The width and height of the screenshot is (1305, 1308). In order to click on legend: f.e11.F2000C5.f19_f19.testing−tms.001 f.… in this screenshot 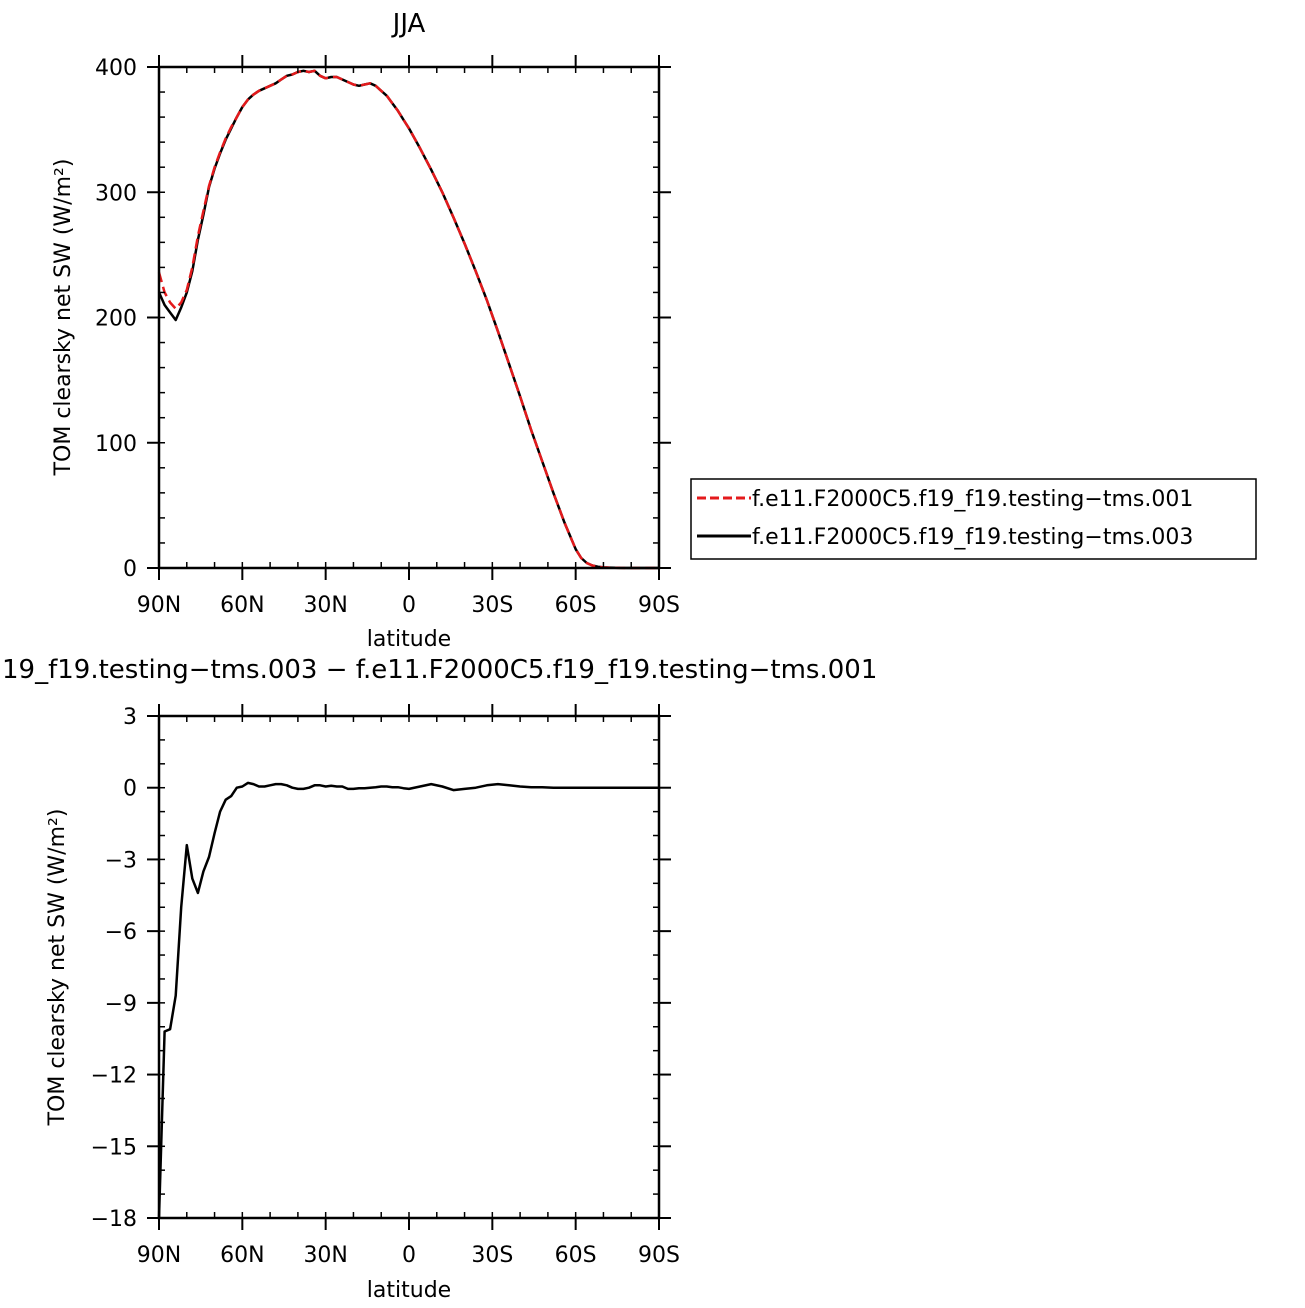, I will do `click(973, 519)`.